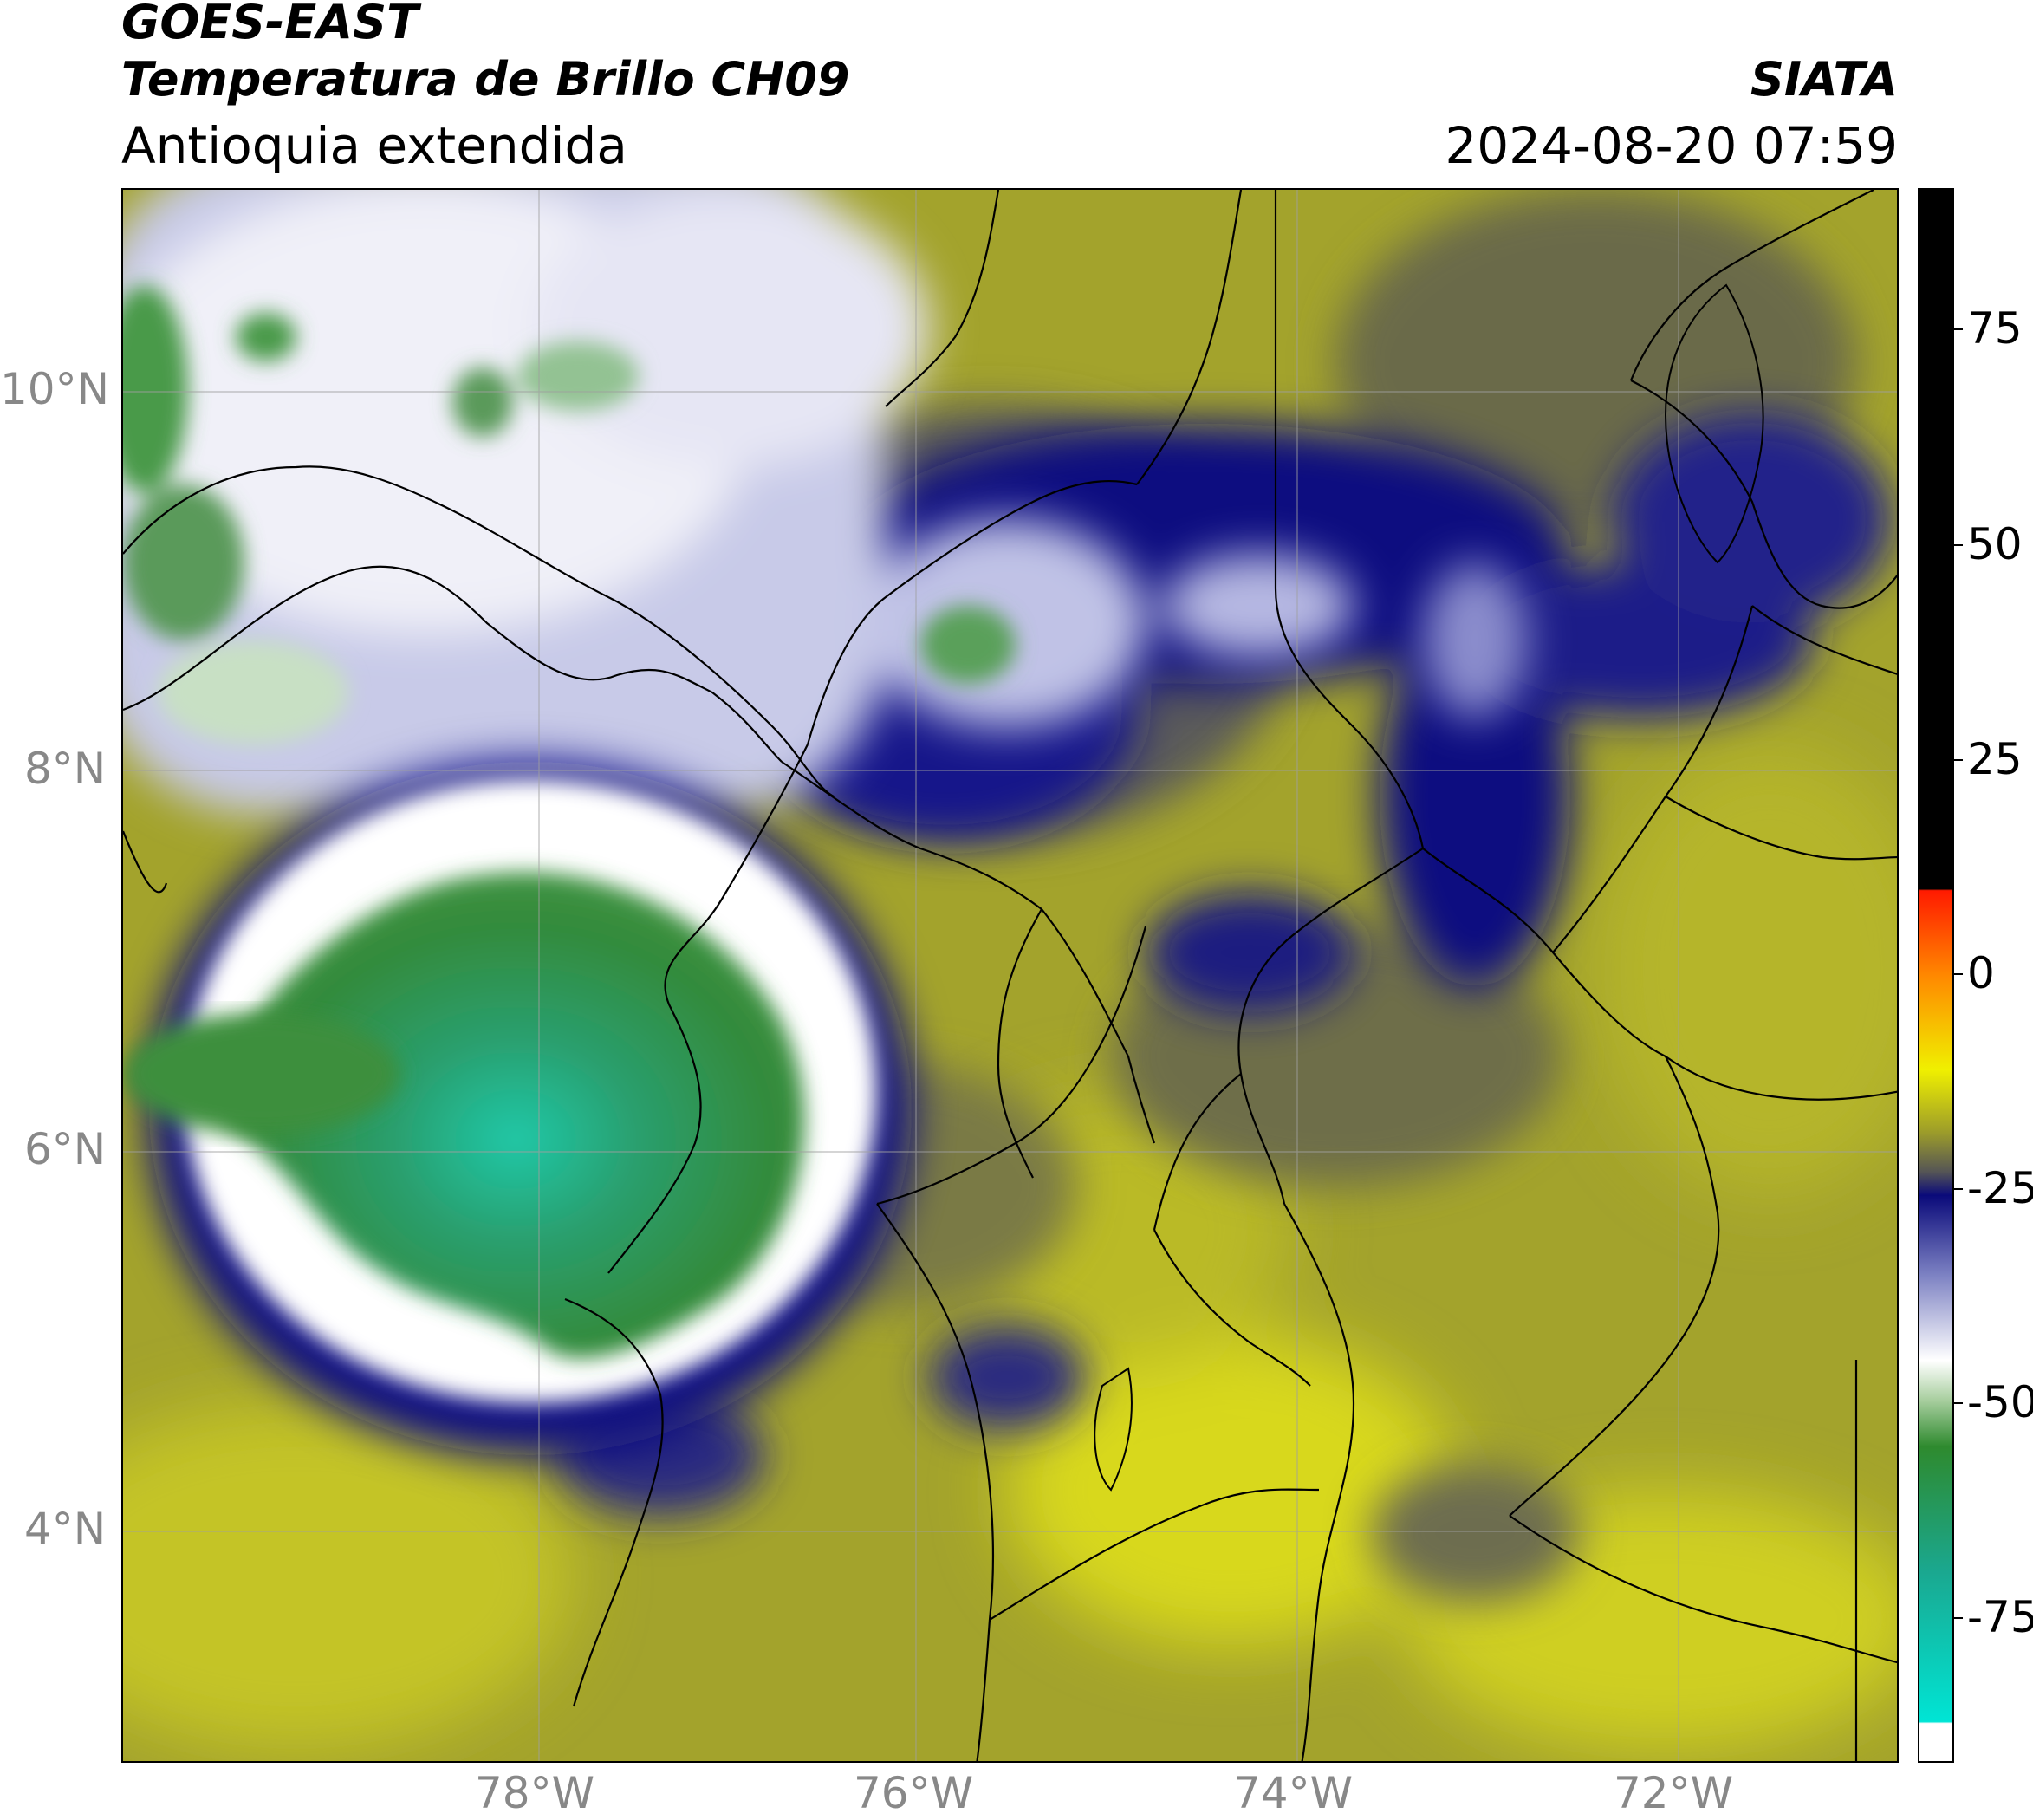 The height and width of the screenshot is (1820, 2033). I want to click on datetime-label: 2024-08-20 07:59, so click(1671, 145).